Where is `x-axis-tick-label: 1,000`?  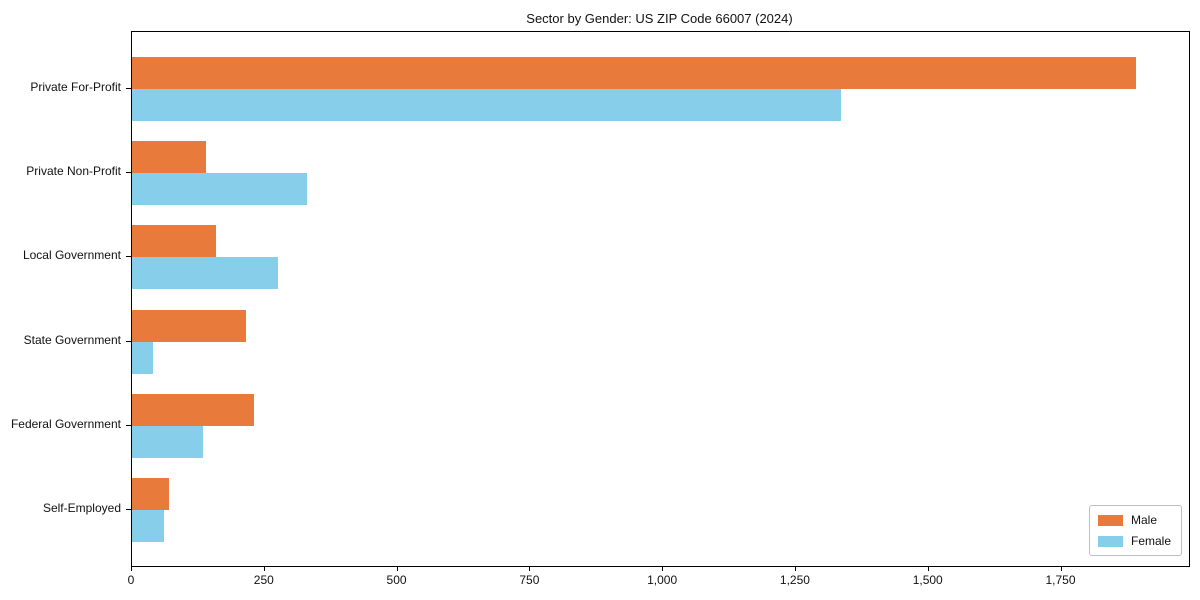 x-axis-tick-label: 1,000 is located at coordinates (662, 580).